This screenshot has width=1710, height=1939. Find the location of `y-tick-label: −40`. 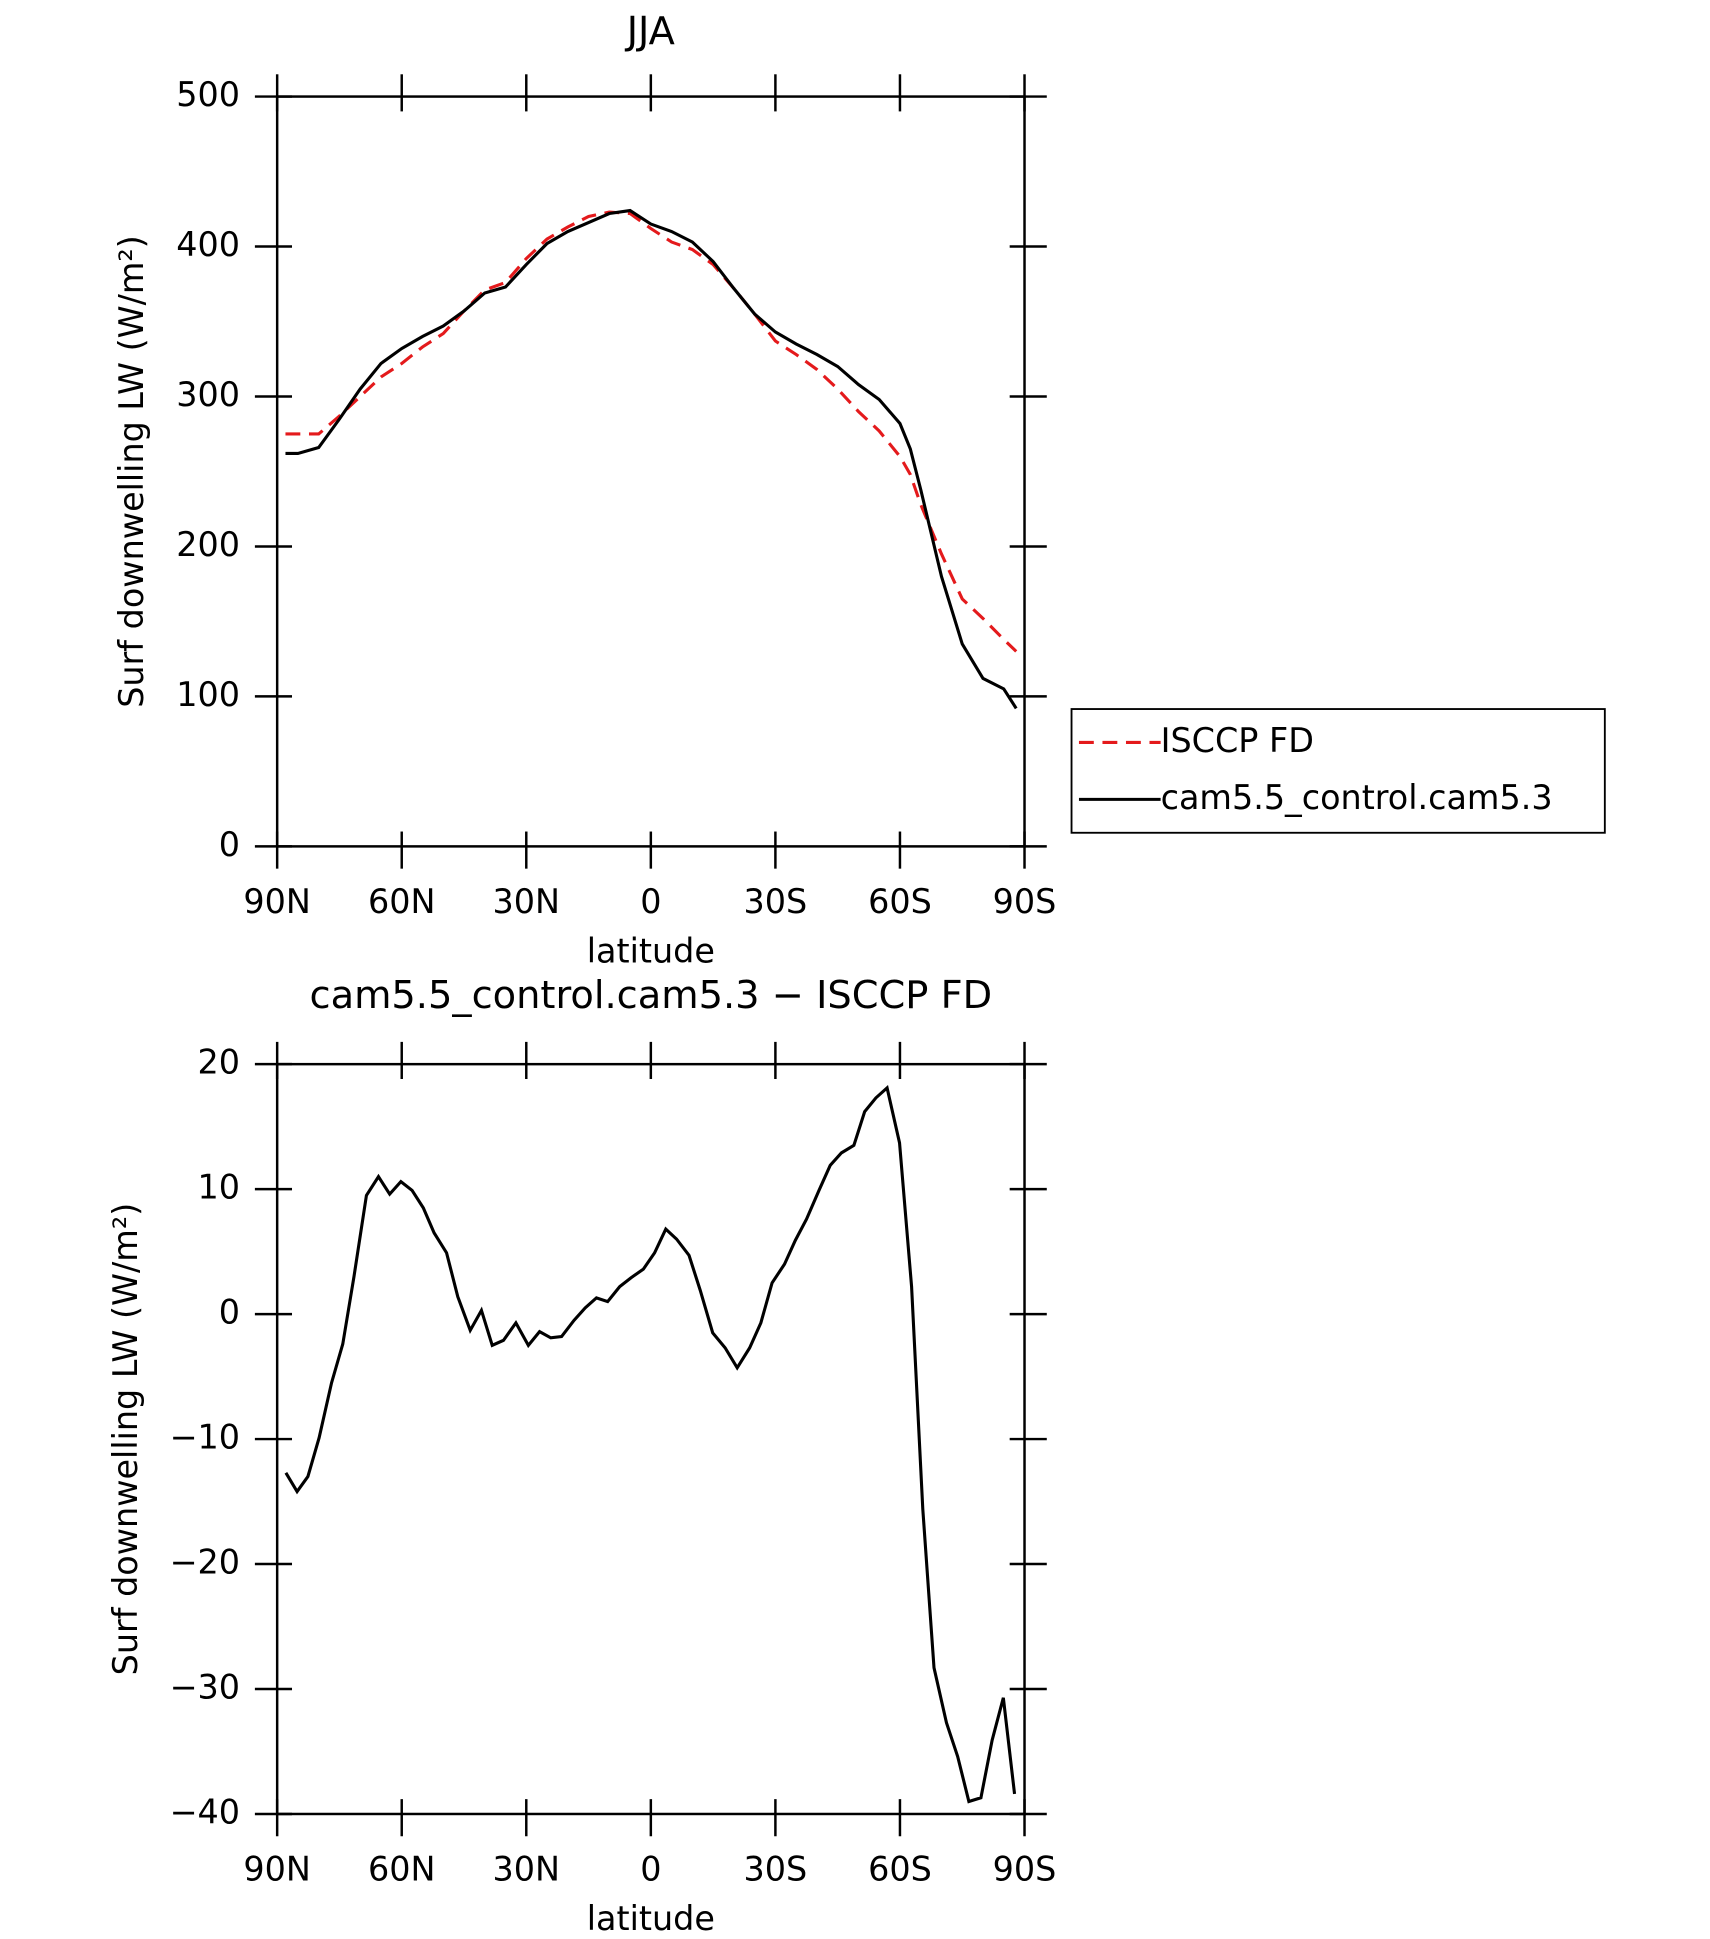

y-tick-label: −40 is located at coordinates (205, 1811).